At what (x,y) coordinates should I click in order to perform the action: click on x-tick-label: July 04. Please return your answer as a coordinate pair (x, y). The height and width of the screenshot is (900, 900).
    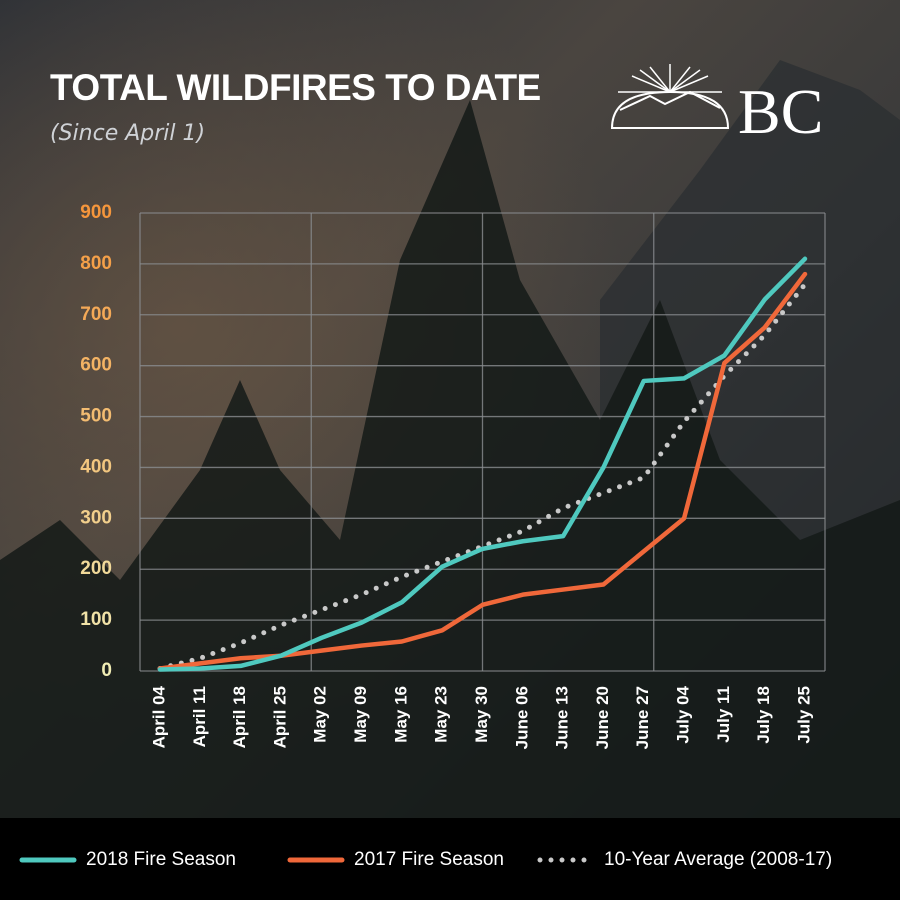
    Looking at the image, I should click on (683, 714).